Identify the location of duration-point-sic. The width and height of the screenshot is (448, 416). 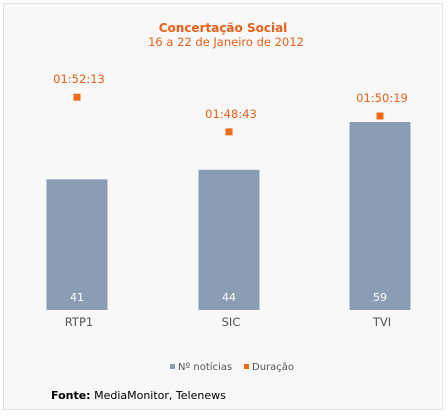
(229, 132).